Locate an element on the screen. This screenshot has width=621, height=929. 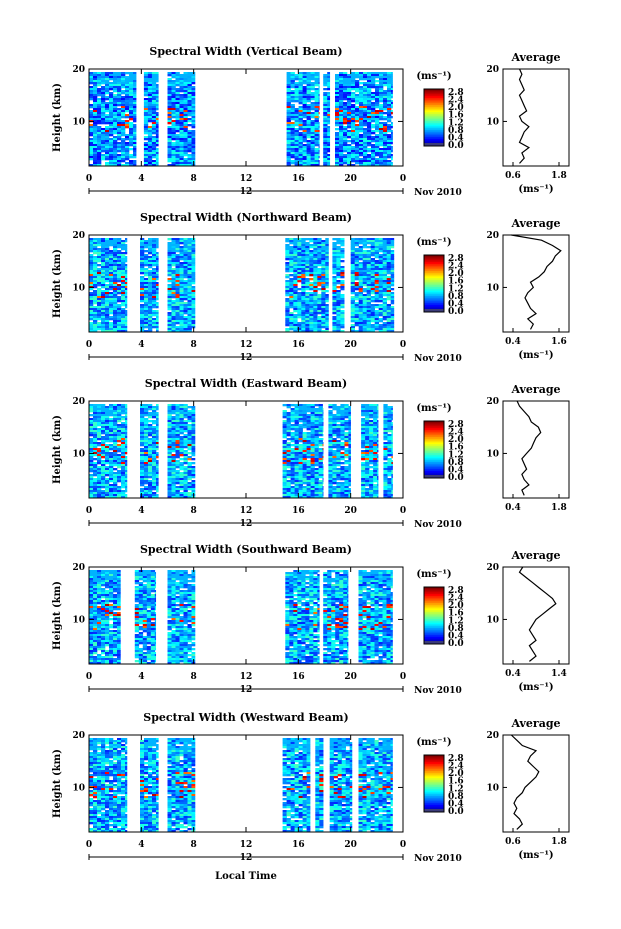
average-frame is located at coordinates (536, 117).